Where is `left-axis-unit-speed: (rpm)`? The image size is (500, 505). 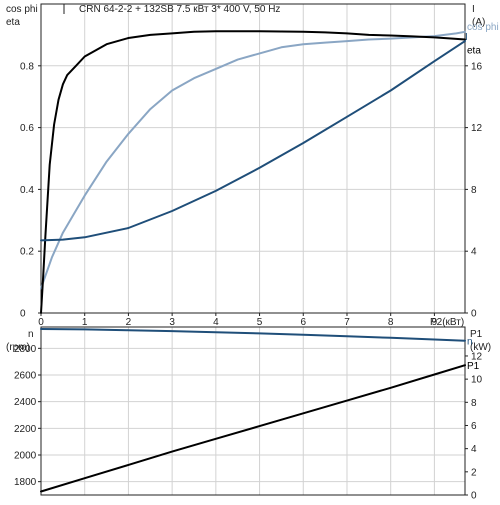
left-axis-unit-speed: (rpm) is located at coordinates (18, 347).